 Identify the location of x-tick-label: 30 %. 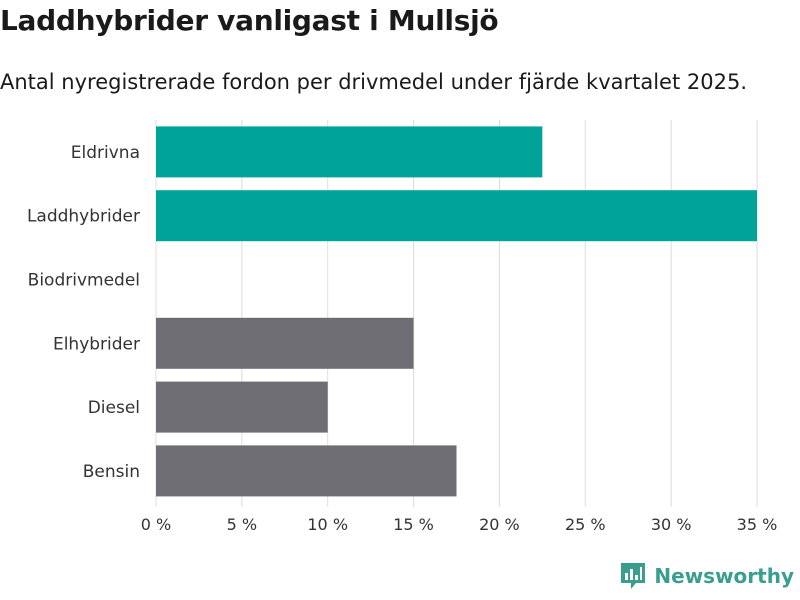
(671, 524).